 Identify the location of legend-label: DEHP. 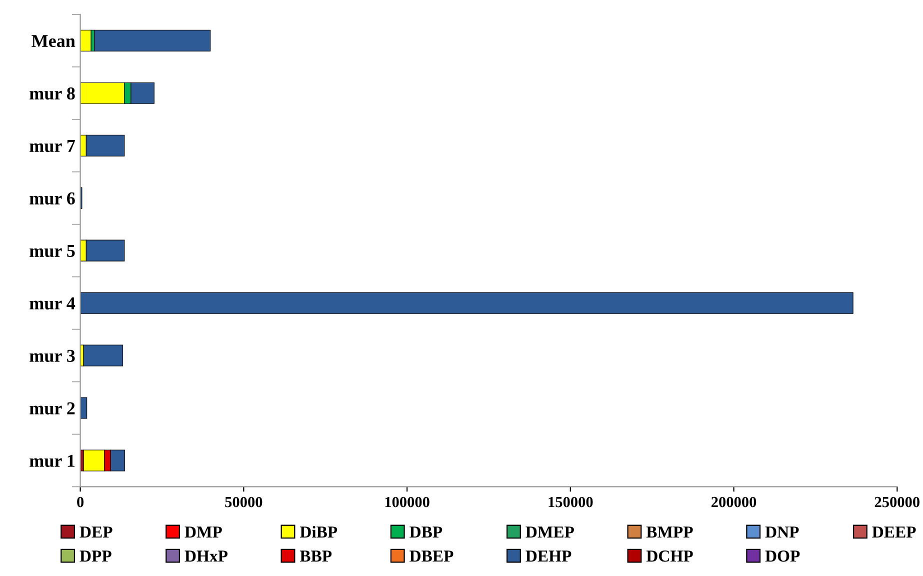
(549, 556).